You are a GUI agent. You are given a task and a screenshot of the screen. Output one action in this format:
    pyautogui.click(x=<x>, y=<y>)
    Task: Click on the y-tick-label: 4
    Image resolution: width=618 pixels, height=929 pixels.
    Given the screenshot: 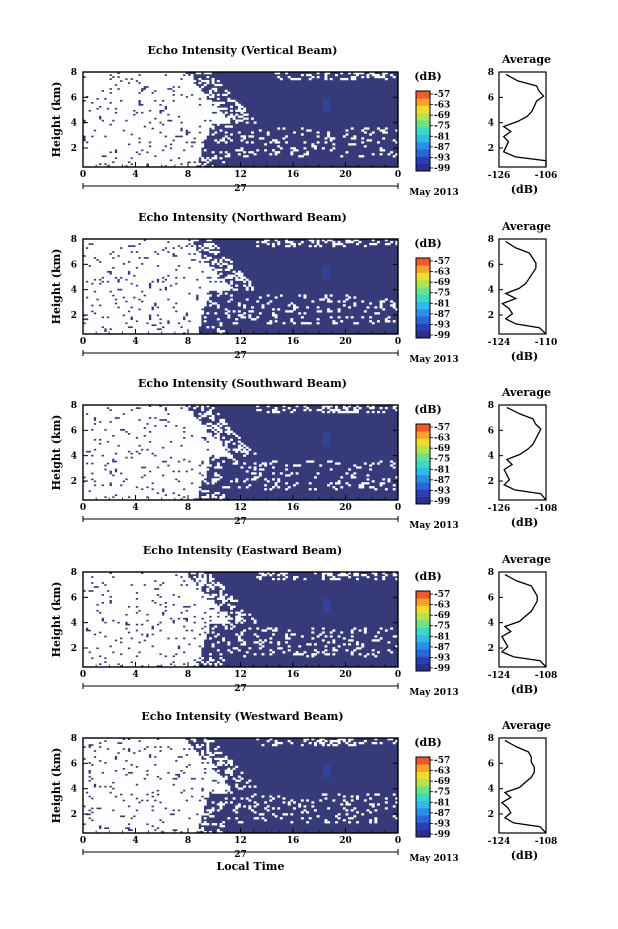 What is the action you would take?
    pyautogui.click(x=74, y=291)
    